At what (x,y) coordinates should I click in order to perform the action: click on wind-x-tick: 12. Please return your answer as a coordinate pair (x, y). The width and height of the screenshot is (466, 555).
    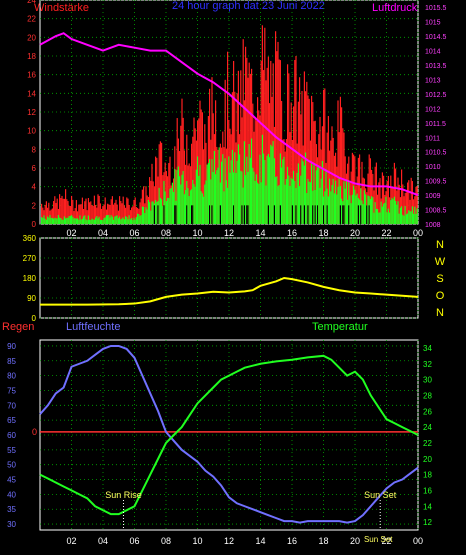
    Looking at the image, I should click on (229, 233).